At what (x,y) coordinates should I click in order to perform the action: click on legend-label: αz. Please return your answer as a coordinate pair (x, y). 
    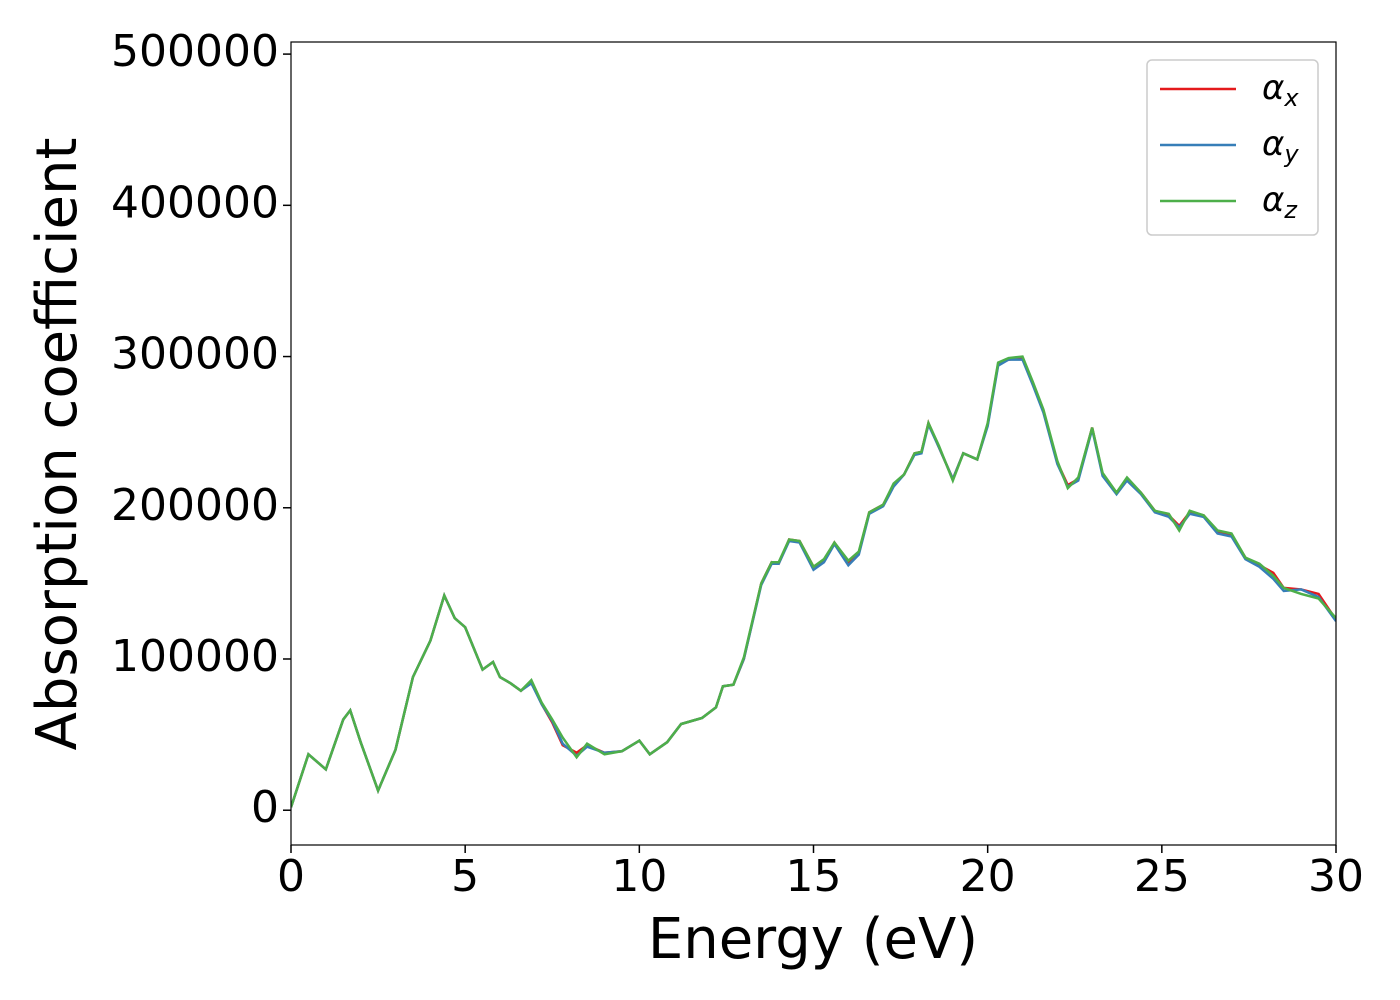
    Looking at the image, I should click on (1280, 202).